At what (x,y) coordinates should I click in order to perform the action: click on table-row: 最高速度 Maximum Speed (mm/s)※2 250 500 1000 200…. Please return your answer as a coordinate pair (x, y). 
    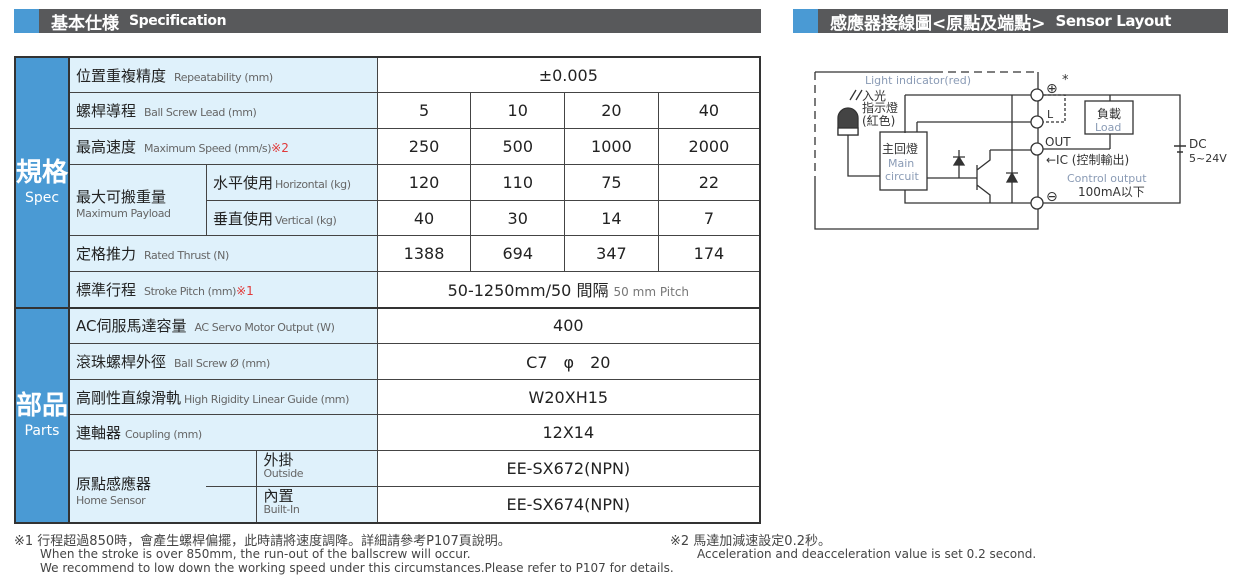
    Looking at the image, I should click on (388, 146).